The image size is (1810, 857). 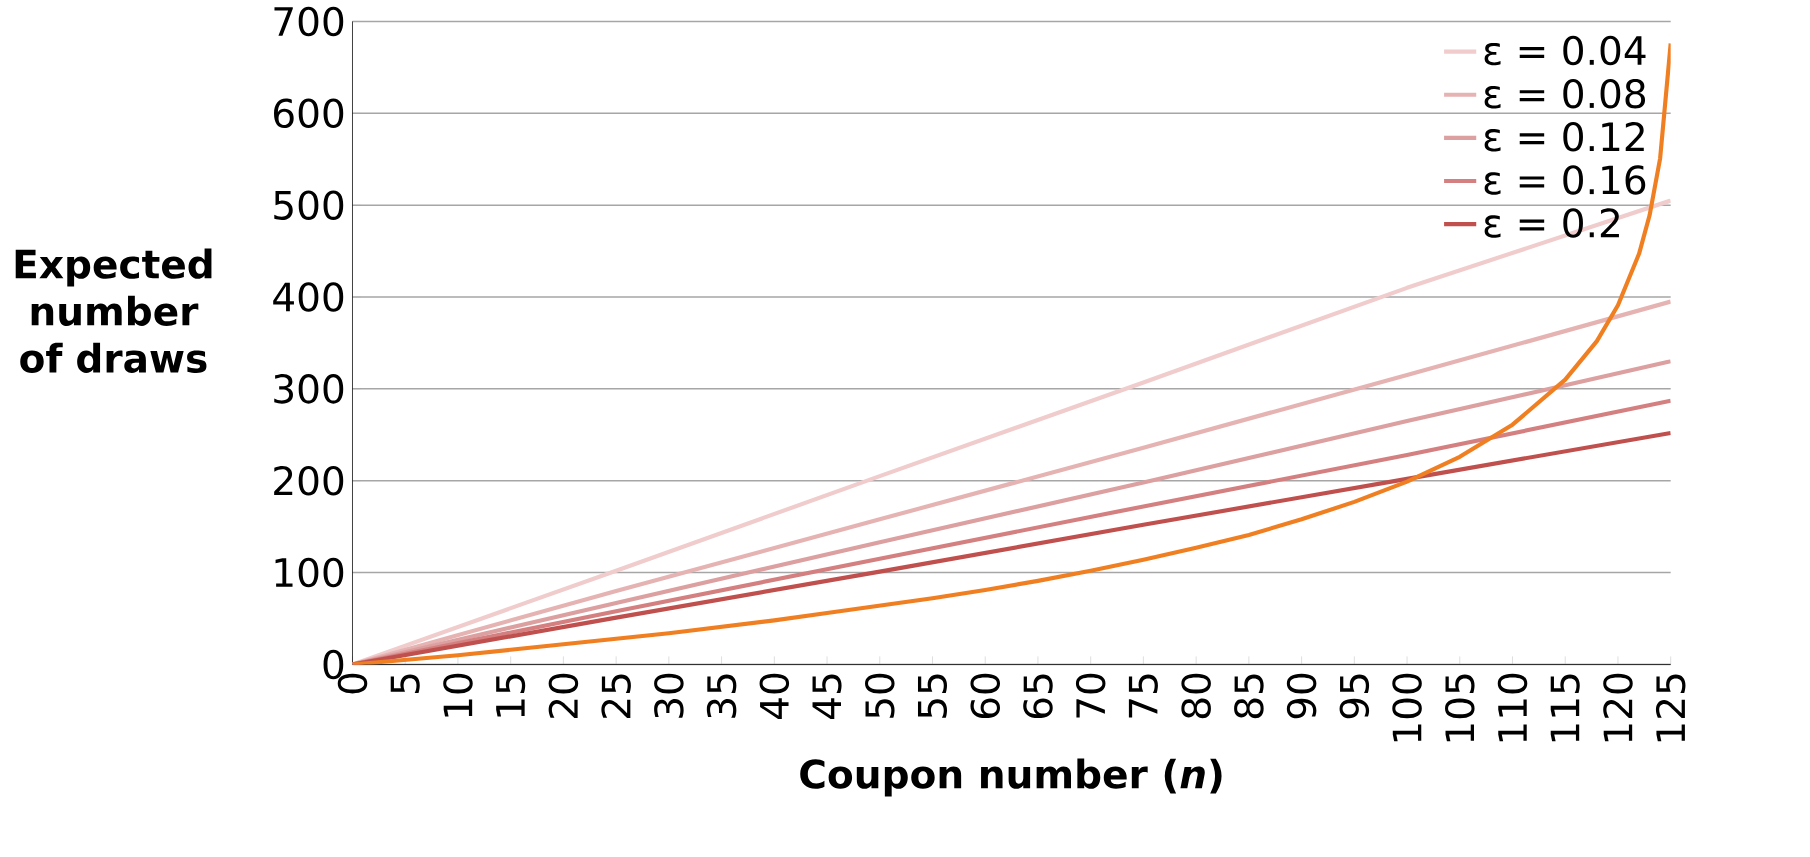 What do you see at coordinates (308, 297) in the screenshot?
I see `y-tick-label: 400` at bounding box center [308, 297].